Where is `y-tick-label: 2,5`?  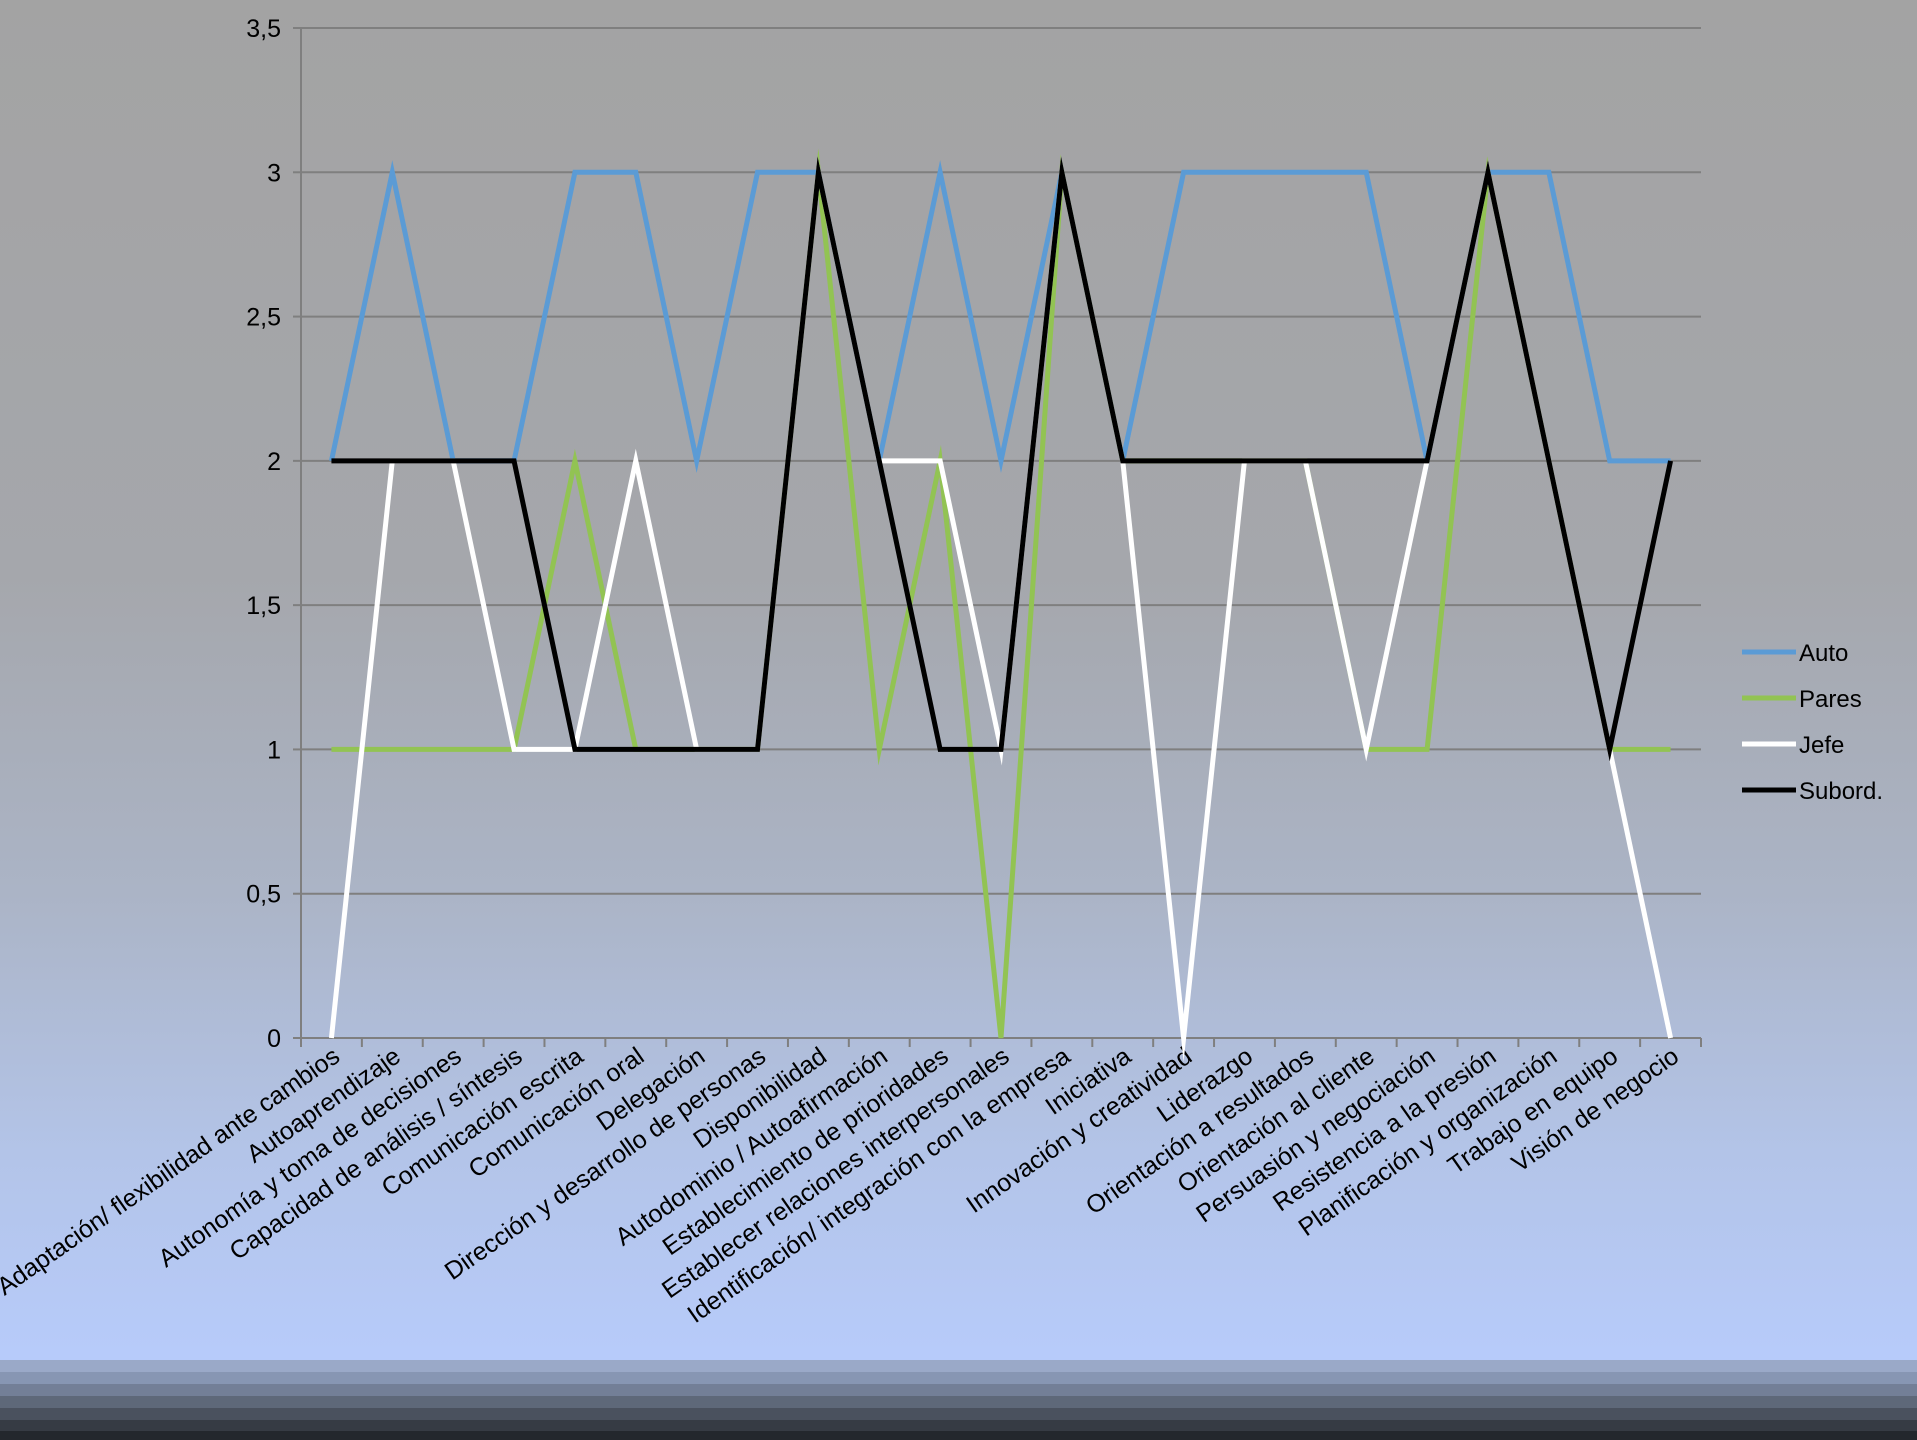
y-tick-label: 2,5 is located at coordinates (263, 318).